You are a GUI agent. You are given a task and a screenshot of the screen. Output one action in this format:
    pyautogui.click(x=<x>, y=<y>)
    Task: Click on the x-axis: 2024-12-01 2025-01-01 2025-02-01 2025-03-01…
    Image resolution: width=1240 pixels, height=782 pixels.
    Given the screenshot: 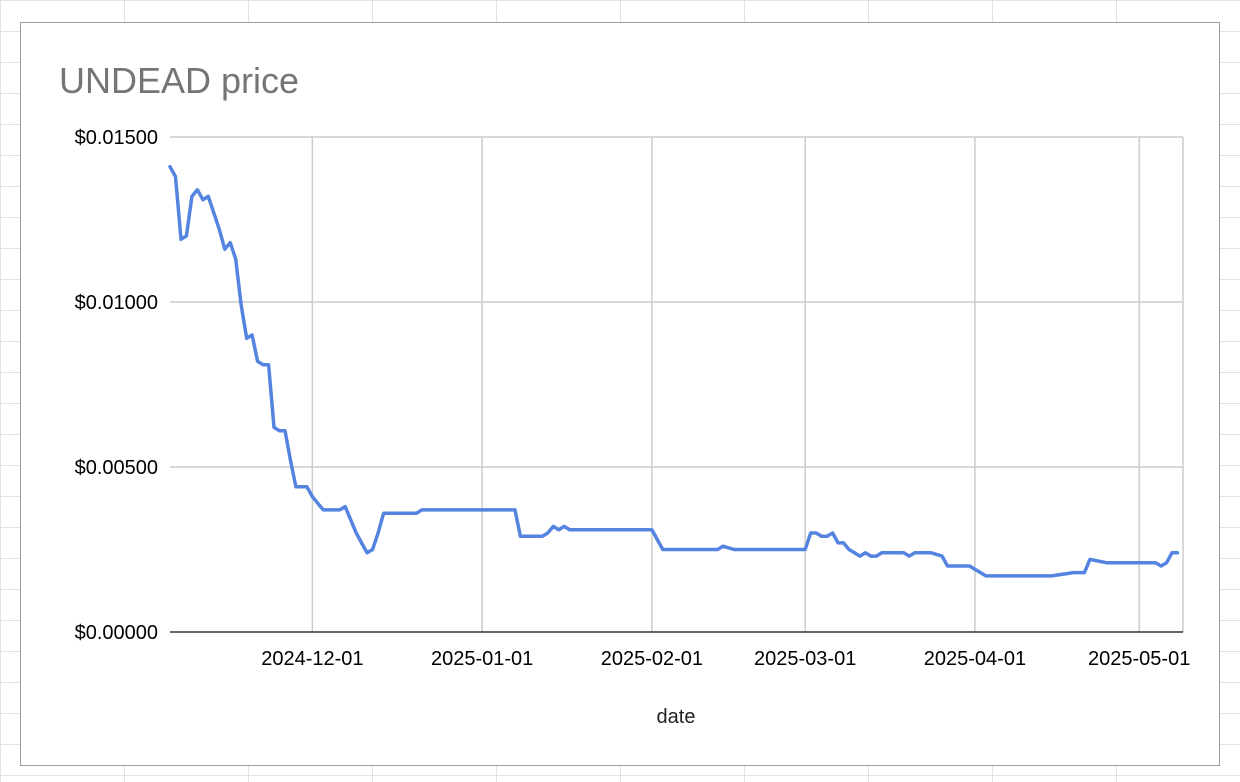 What is the action you would take?
    pyautogui.click(x=725, y=659)
    